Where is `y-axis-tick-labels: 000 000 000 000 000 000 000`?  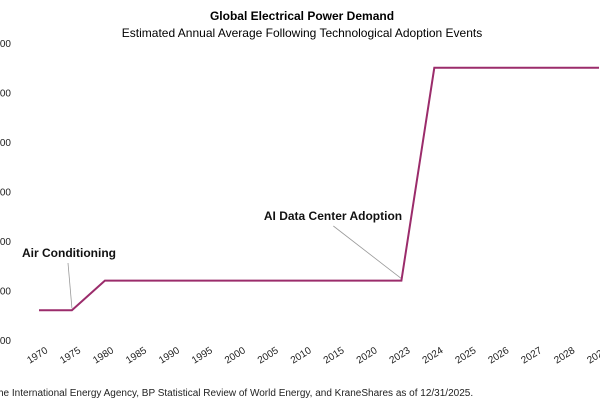 y-axis-tick-labels: 000 000 000 000 000 000 000 is located at coordinates (5, 193).